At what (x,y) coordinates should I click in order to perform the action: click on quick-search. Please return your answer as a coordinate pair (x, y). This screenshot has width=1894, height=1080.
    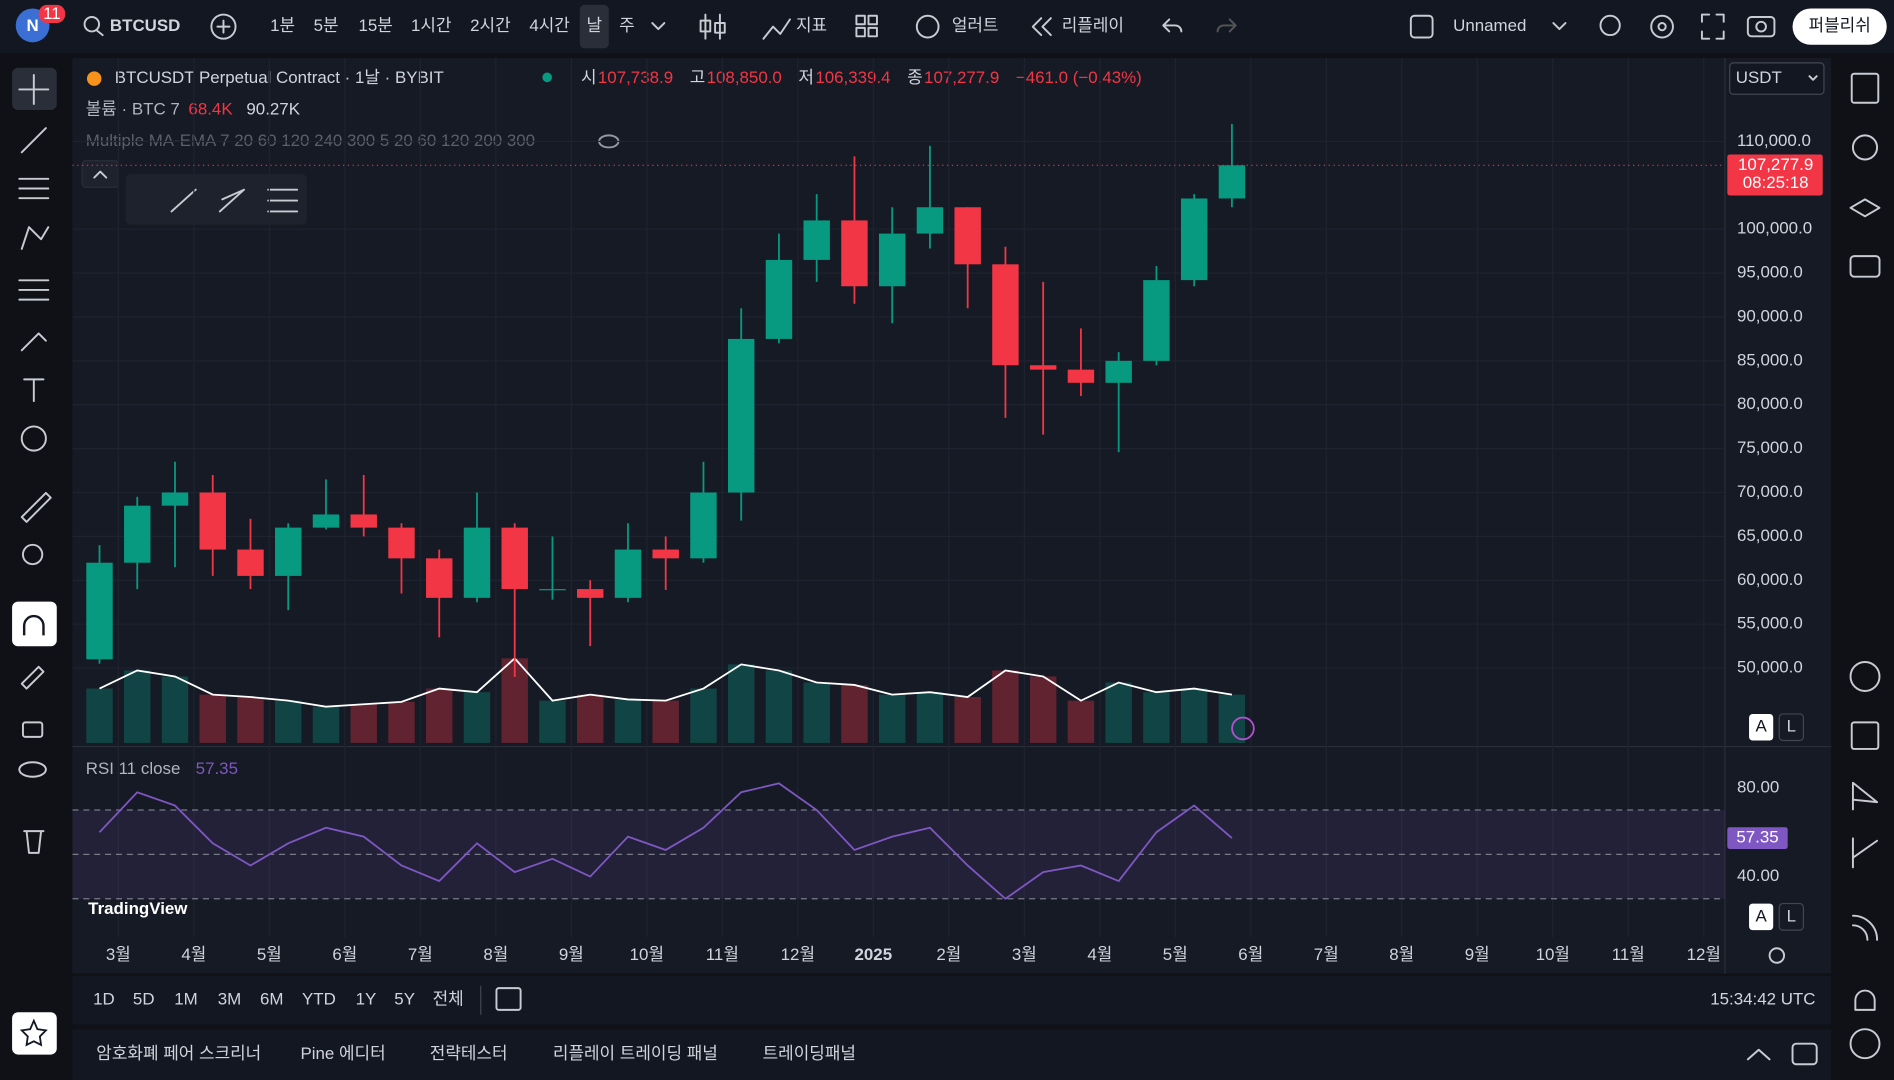
    Looking at the image, I should click on (1610, 25).